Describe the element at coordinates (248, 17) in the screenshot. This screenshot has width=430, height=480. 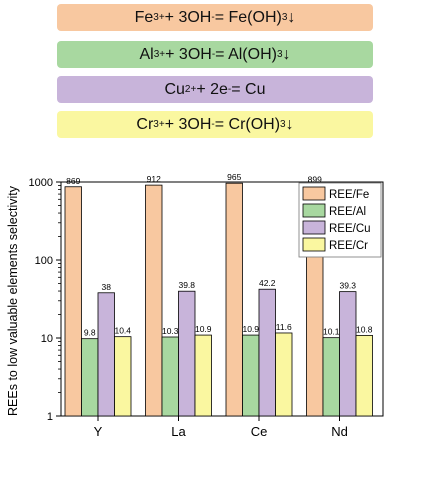
I see `equation-product: = Fe(OH)` at that location.